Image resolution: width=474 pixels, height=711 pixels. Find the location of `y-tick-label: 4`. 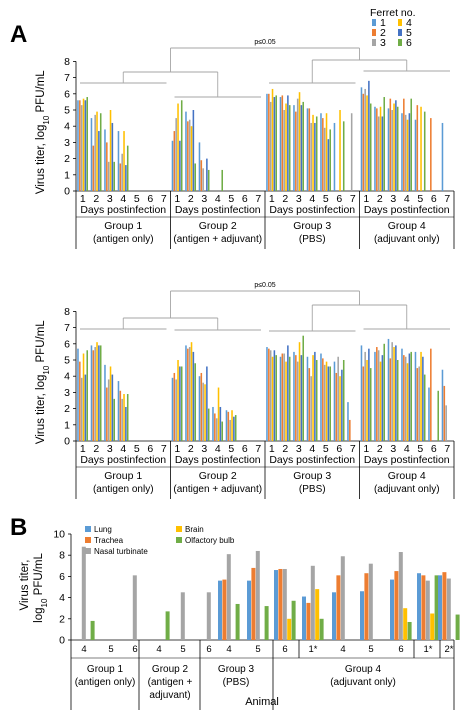

y-tick-label: 4 is located at coordinates (62, 598).